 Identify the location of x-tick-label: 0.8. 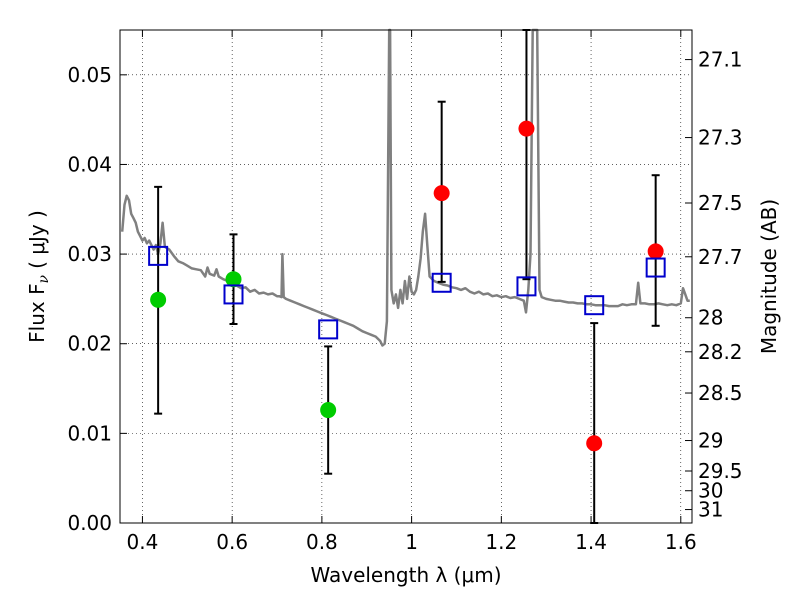
(322, 542).